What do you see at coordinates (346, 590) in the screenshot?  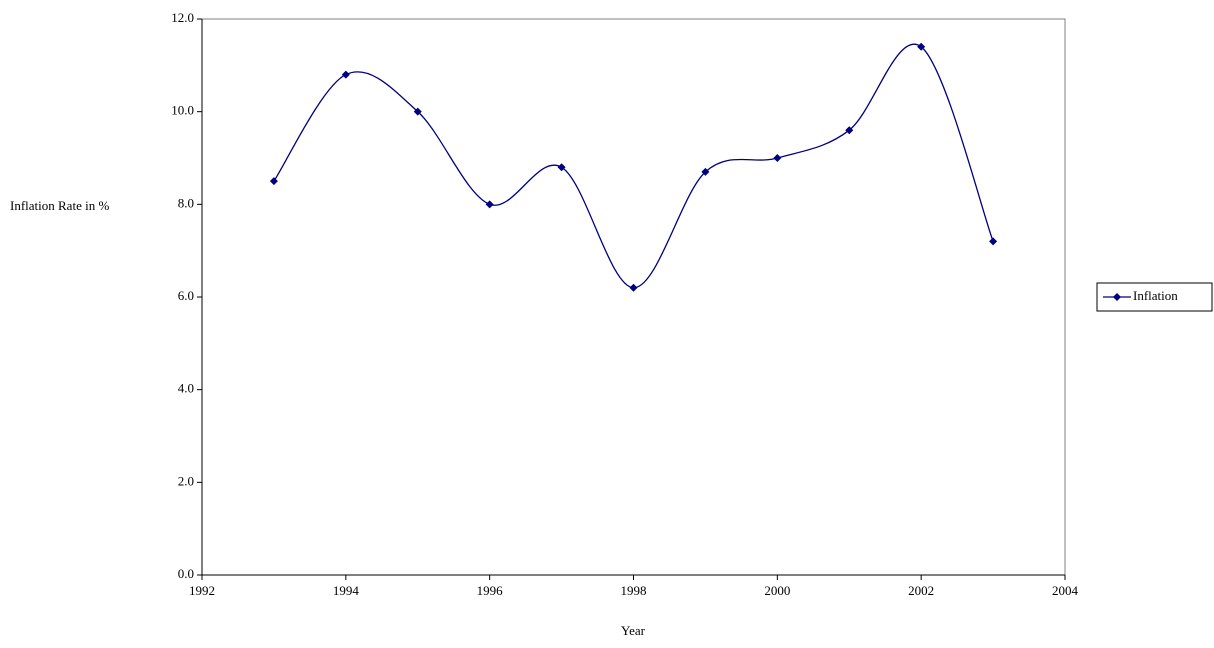 I see `x-tick-label: 1994` at bounding box center [346, 590].